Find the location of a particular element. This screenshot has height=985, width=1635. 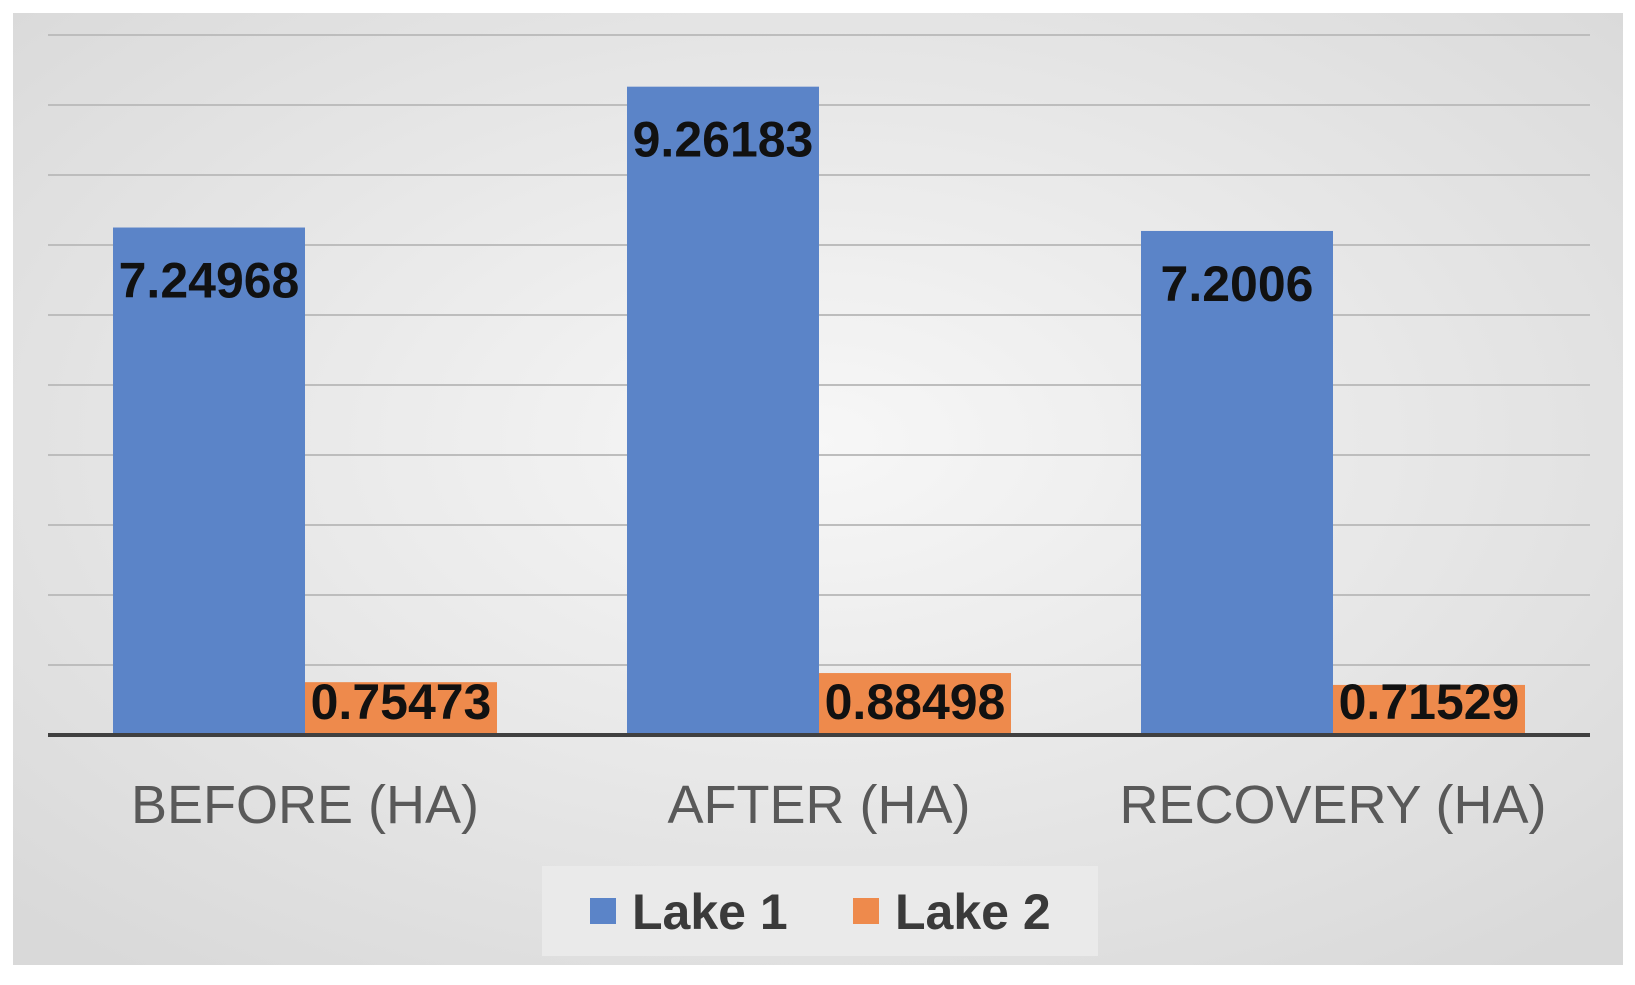

legend-label: Lake 2 is located at coordinates (973, 912).